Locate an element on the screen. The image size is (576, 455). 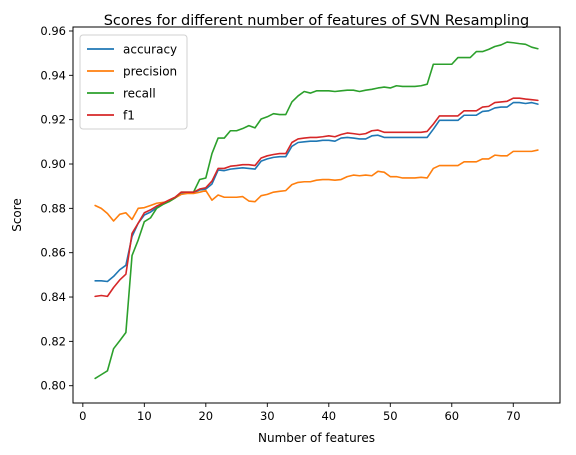
y-tick-label: 0.92 is located at coordinates (53, 120).